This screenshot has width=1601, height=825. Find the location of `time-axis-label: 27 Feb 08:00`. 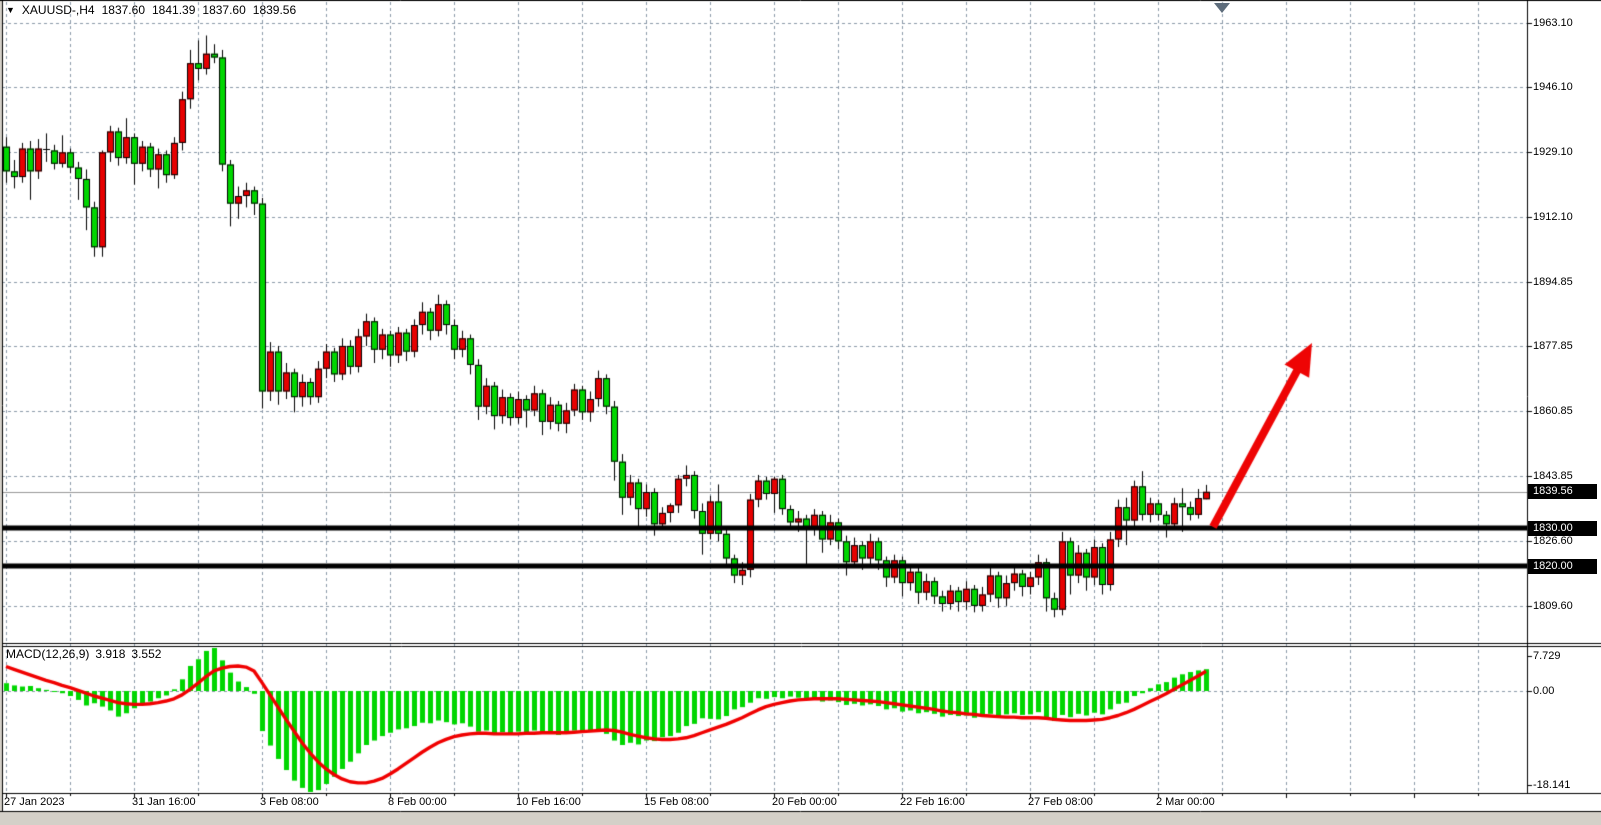

time-axis-label: 27 Feb 08:00 is located at coordinates (1060, 802).